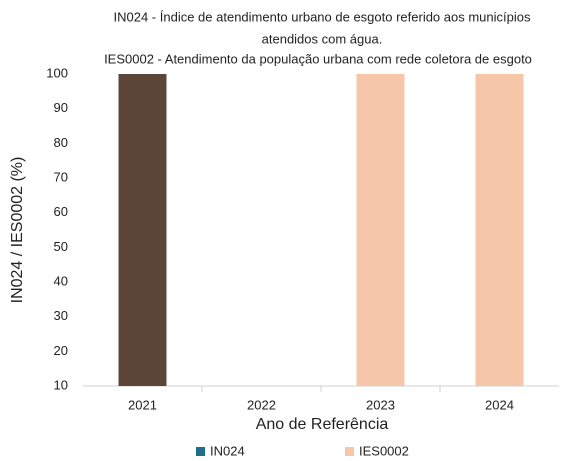  I want to click on x-axis-label: Ano de Referência, so click(322, 424).